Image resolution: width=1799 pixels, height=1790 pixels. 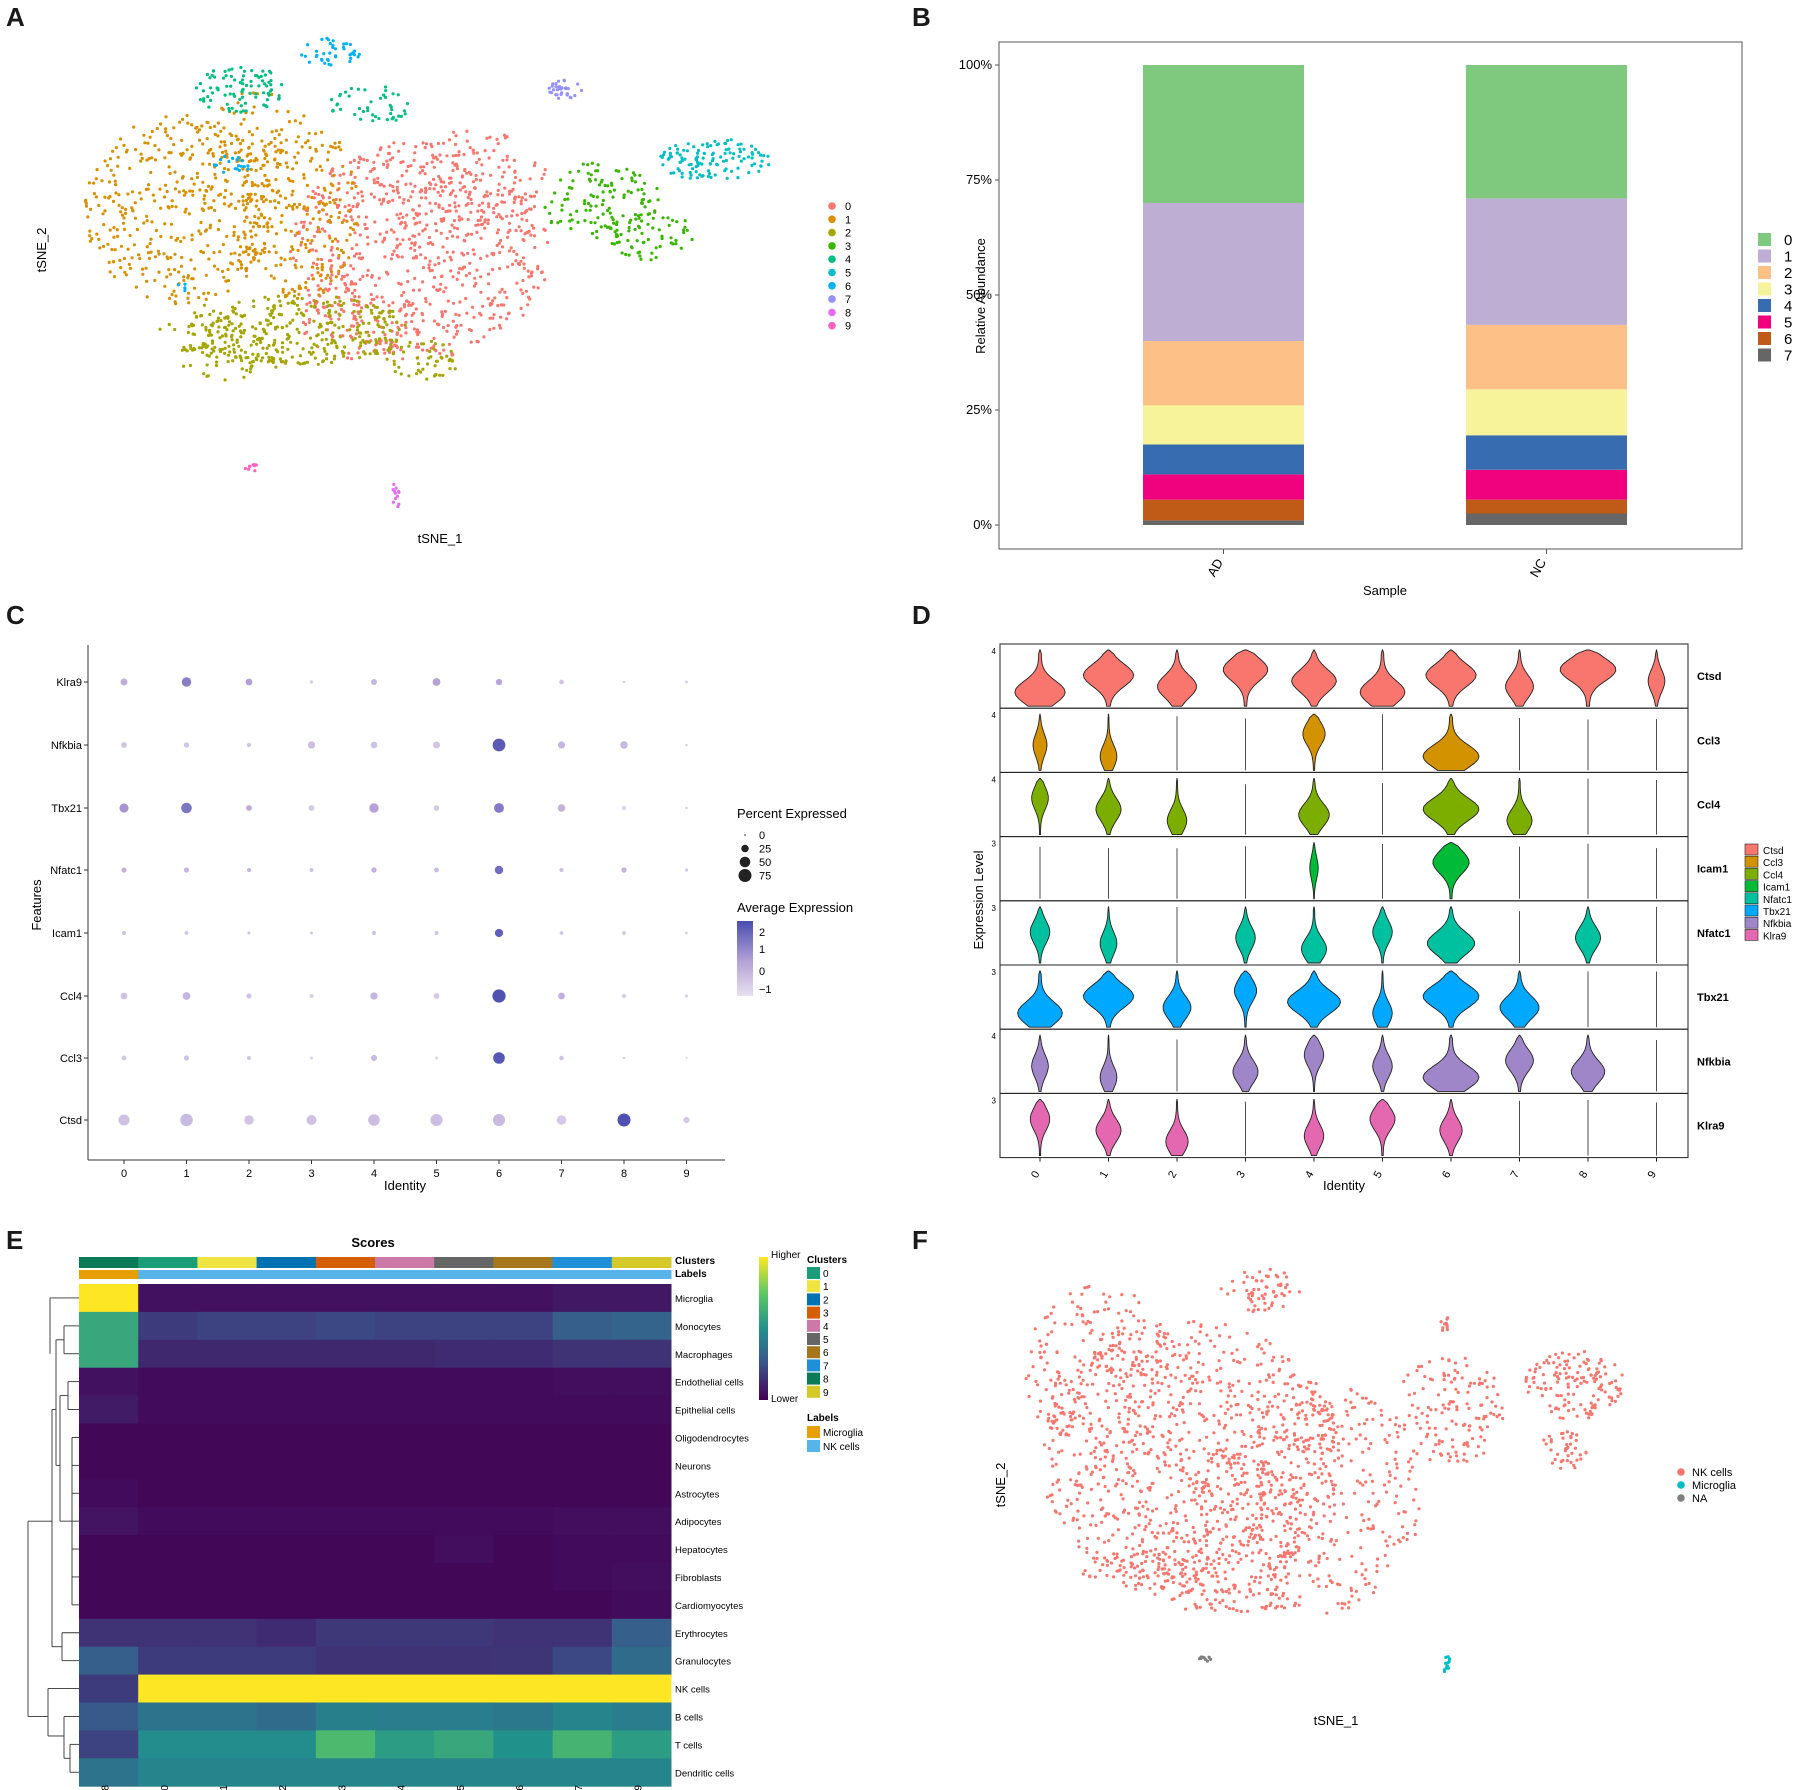 What do you see at coordinates (1775, 936) in the screenshot?
I see `legend-label-Klra9: Klra9` at bounding box center [1775, 936].